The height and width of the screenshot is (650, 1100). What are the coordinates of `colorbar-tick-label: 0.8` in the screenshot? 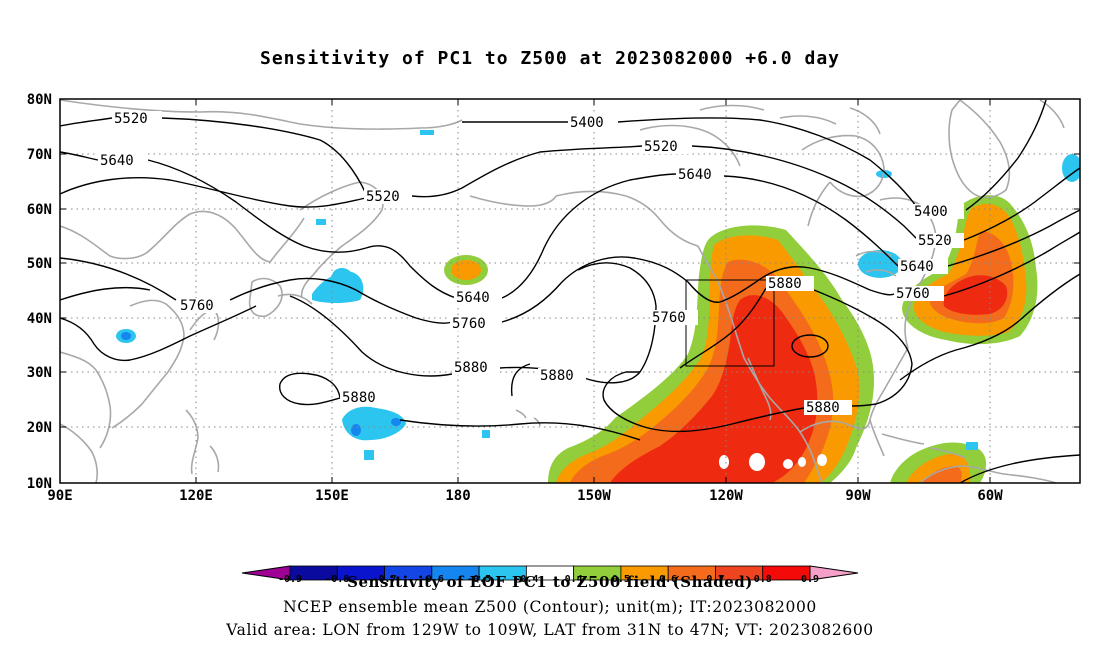 It's located at (763, 579).